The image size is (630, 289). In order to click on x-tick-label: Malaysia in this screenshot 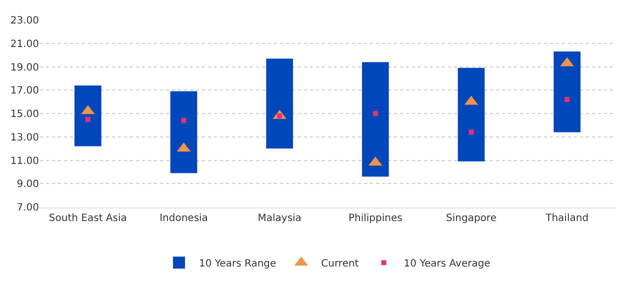, I will do `click(280, 218)`.